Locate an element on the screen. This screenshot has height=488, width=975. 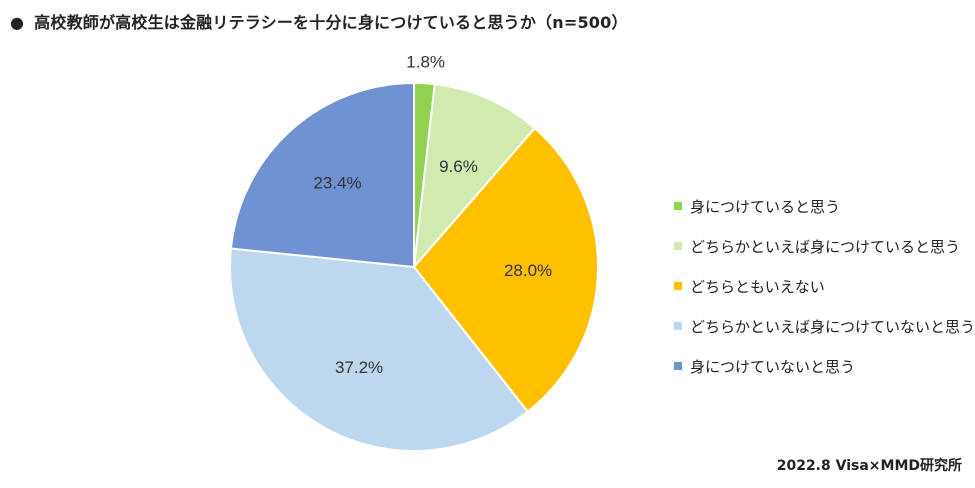
slice-label-3: 28.0% is located at coordinates (528, 270).